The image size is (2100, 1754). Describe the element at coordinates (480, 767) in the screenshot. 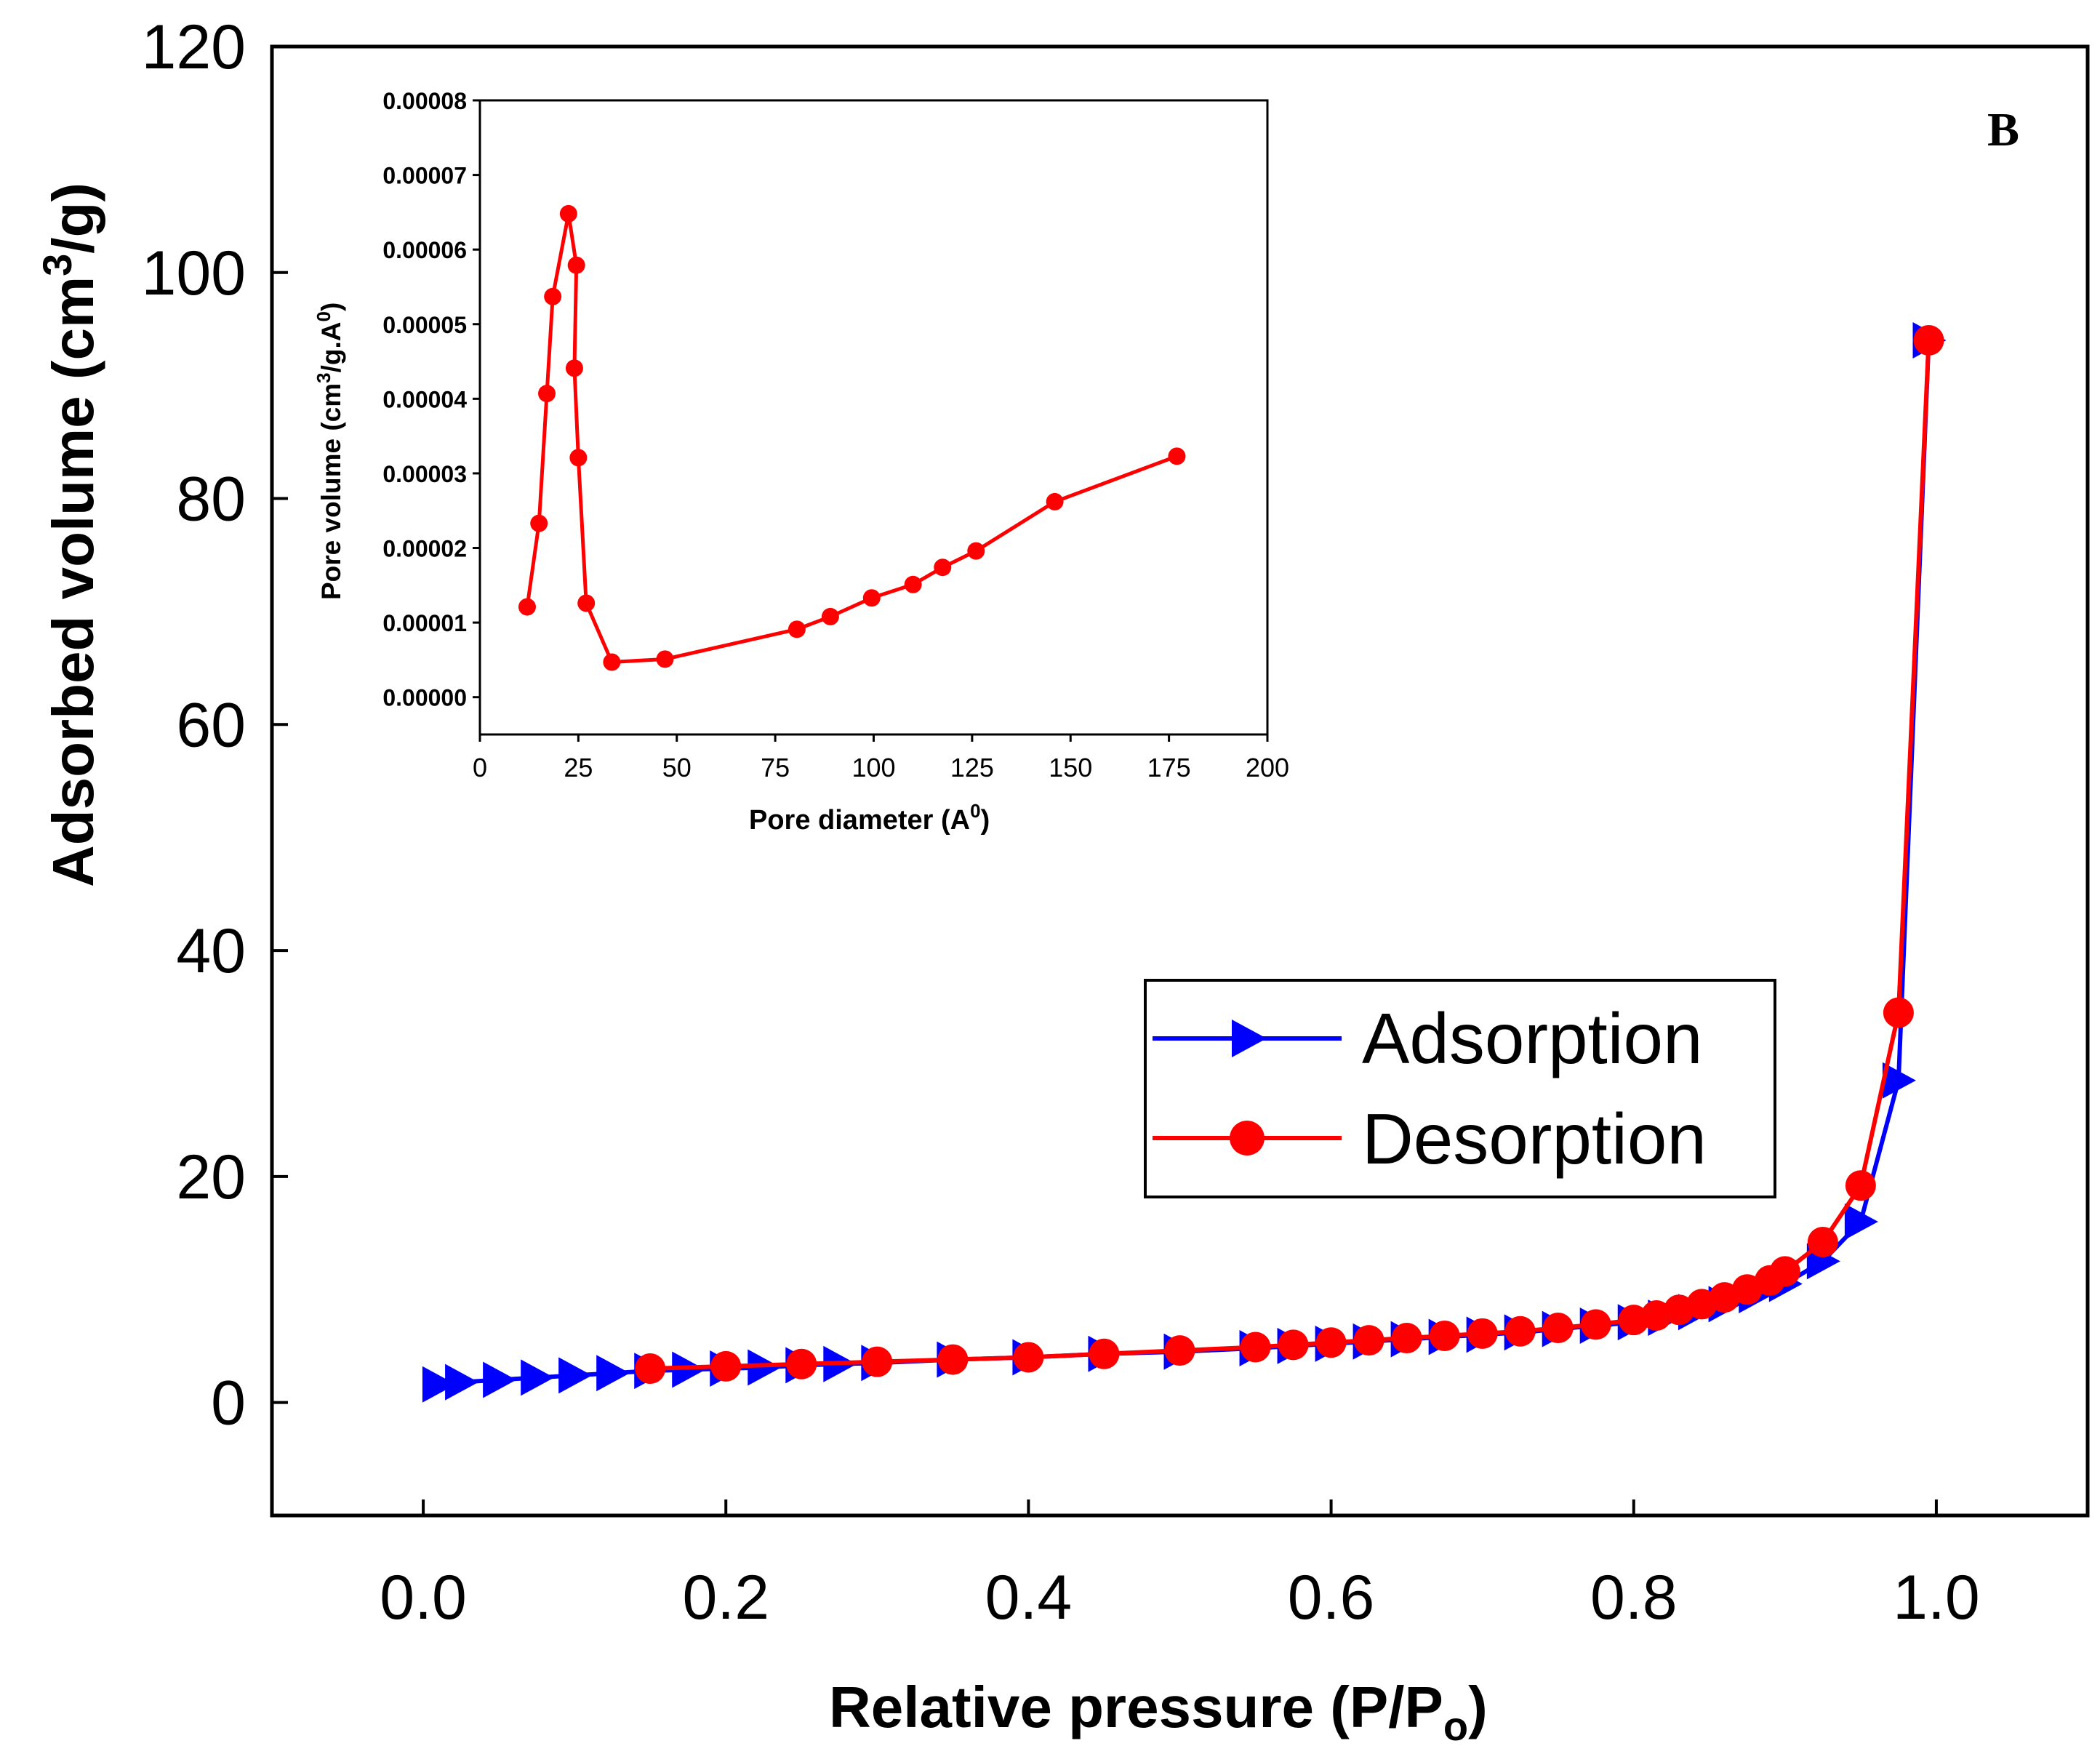

I see `inset-x-tick-label: 0` at that location.